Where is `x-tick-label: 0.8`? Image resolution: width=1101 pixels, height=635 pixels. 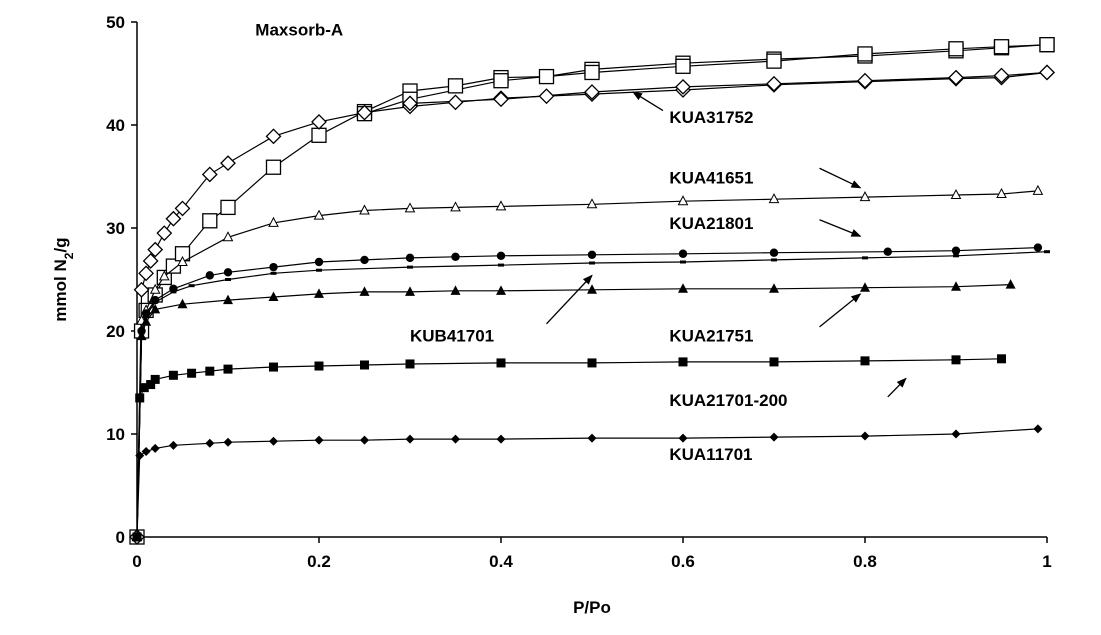
x-tick-label: 0.8 is located at coordinates (865, 561).